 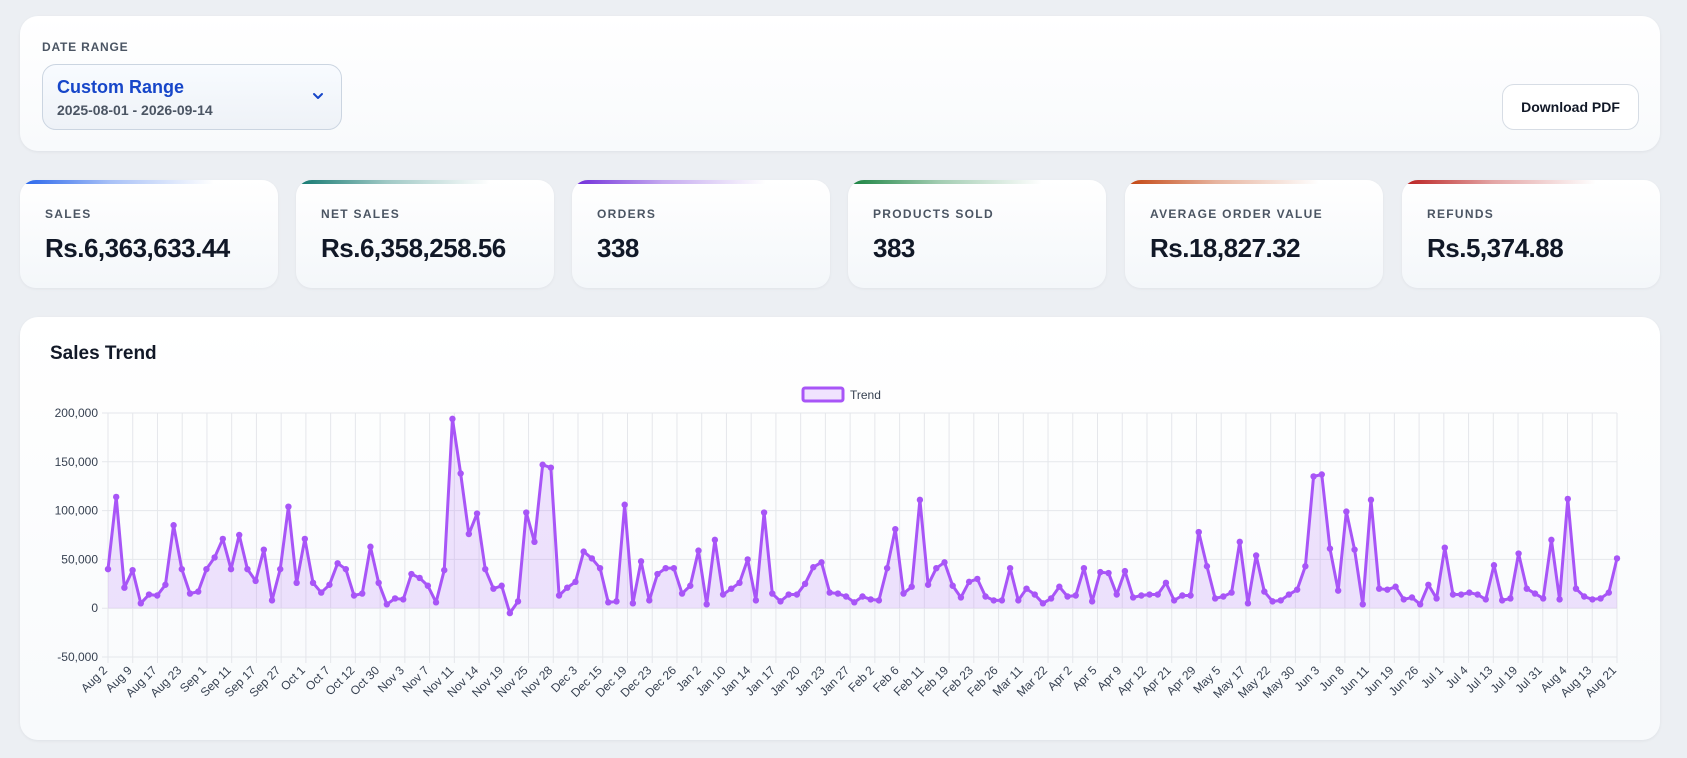 I want to click on kpi-value: 383, so click(x=894, y=248).